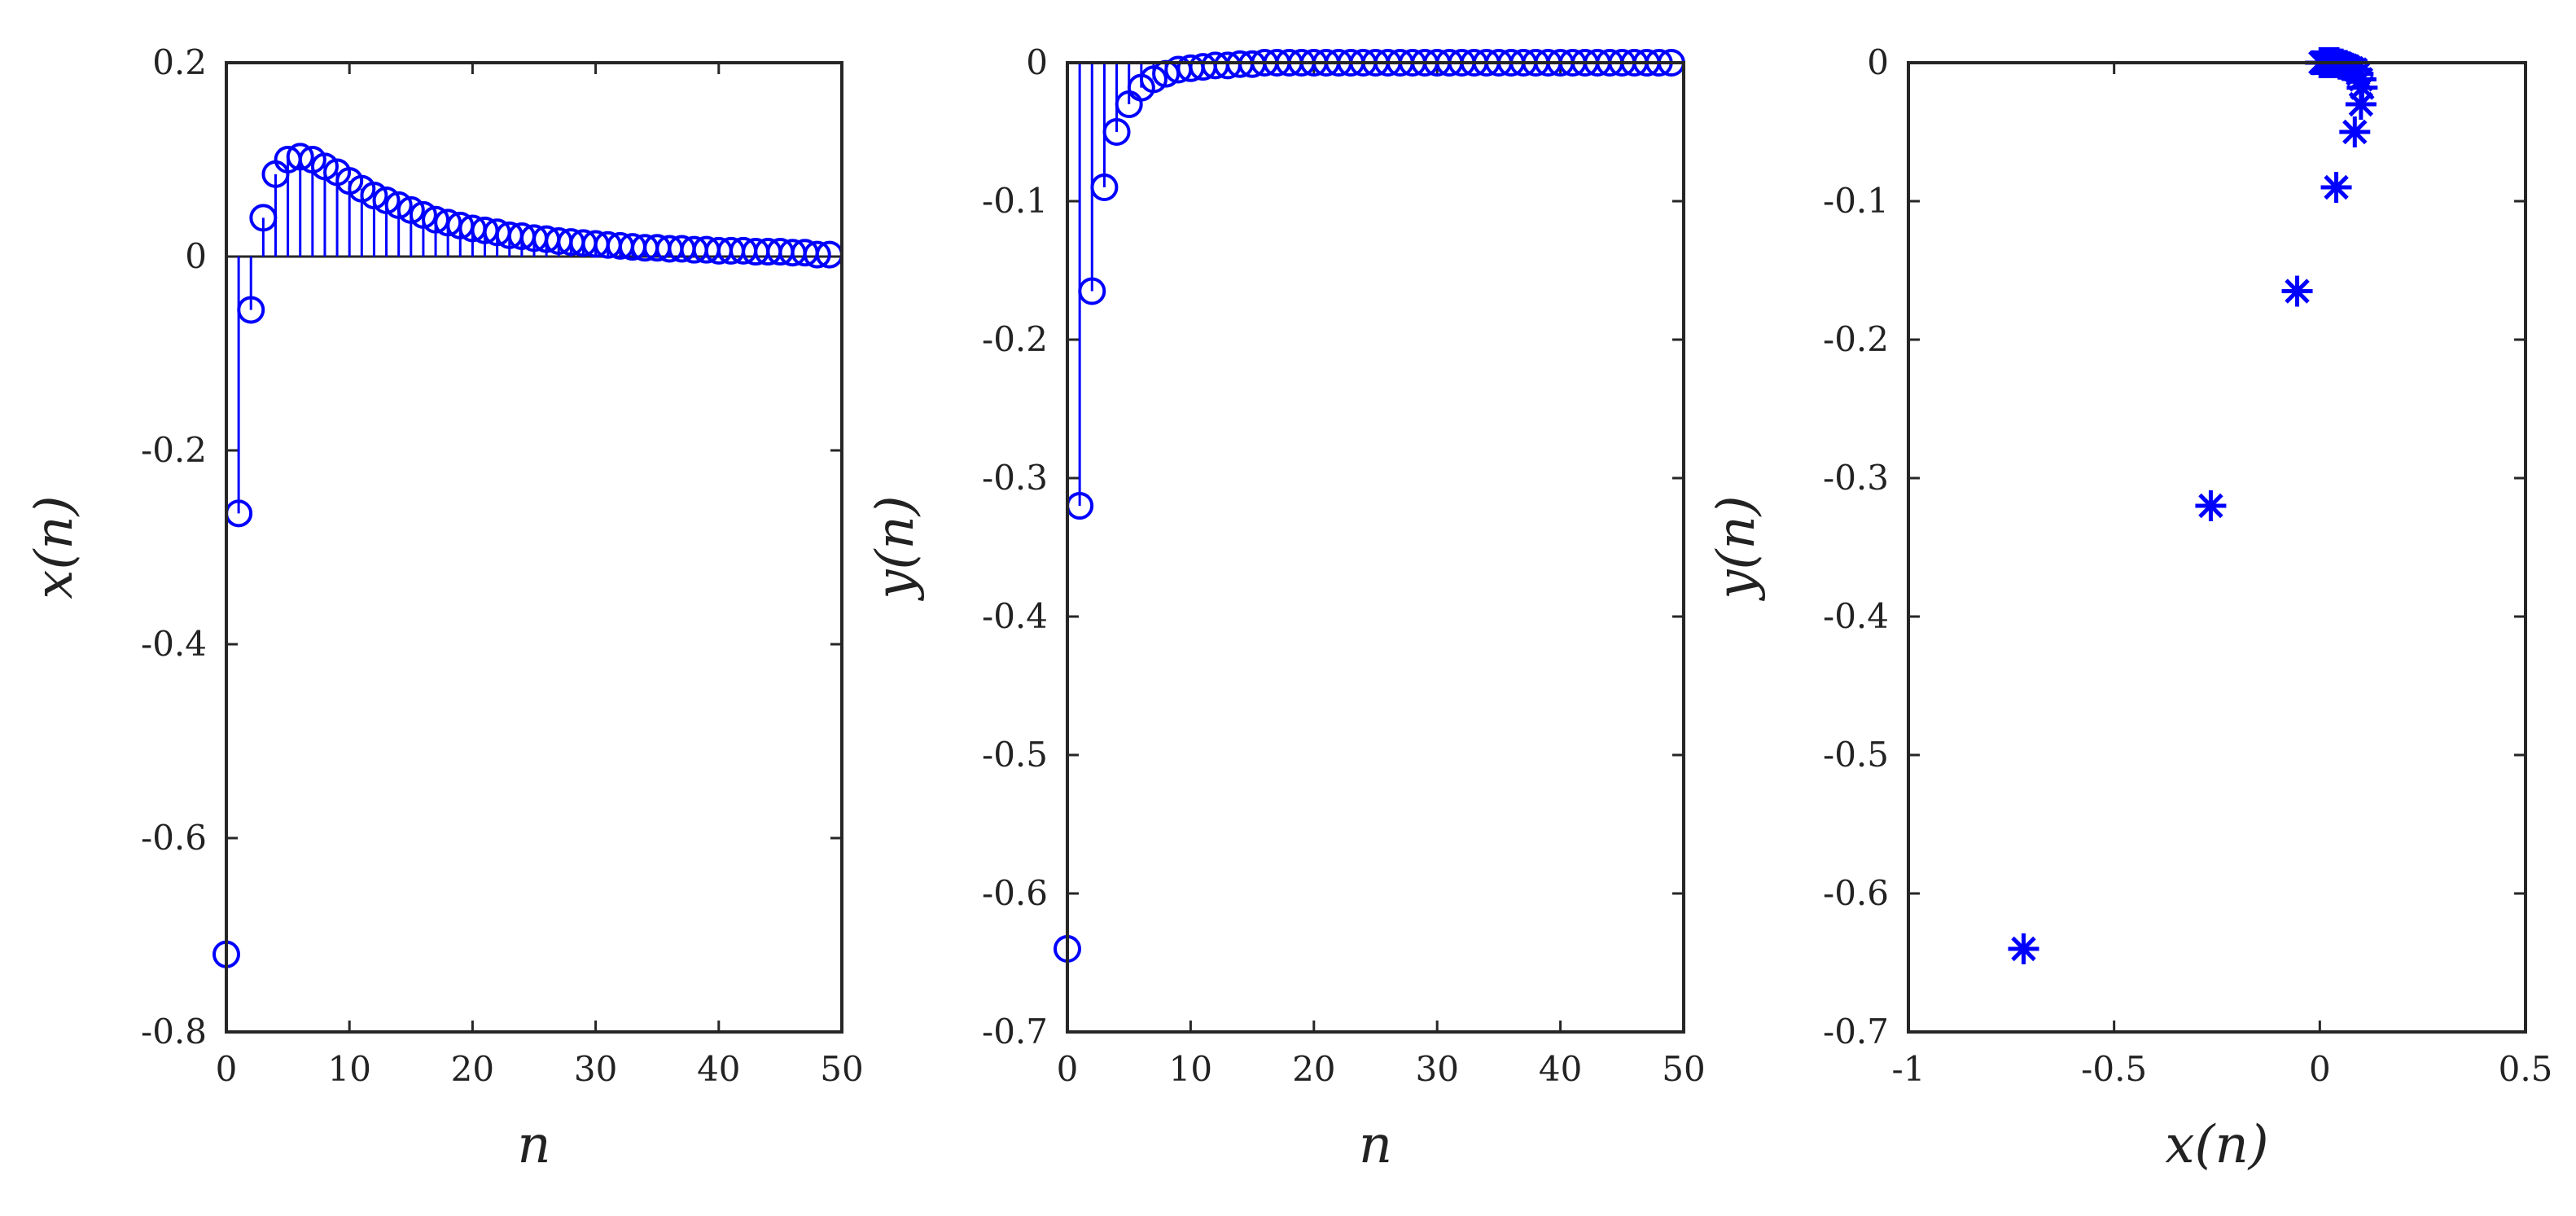 The width and height of the screenshot is (2576, 1216). What do you see at coordinates (2114, 1069) in the screenshot?
I see `x-tick-label: -0.5` at bounding box center [2114, 1069].